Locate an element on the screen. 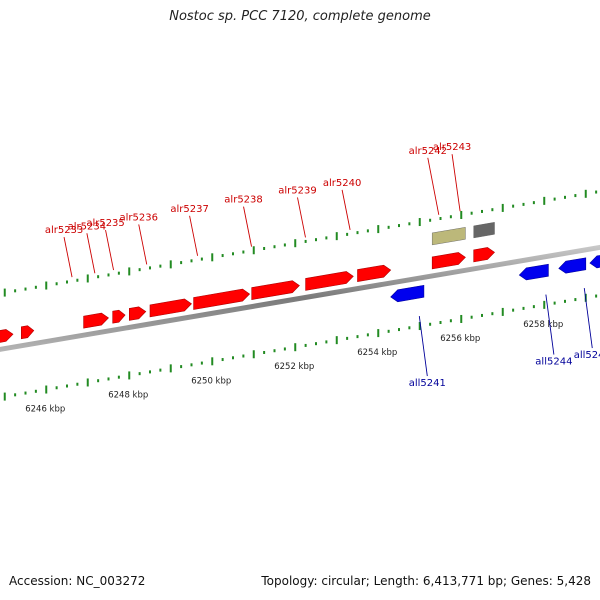  gene-label-all5241: all5241 is located at coordinates (427, 383).